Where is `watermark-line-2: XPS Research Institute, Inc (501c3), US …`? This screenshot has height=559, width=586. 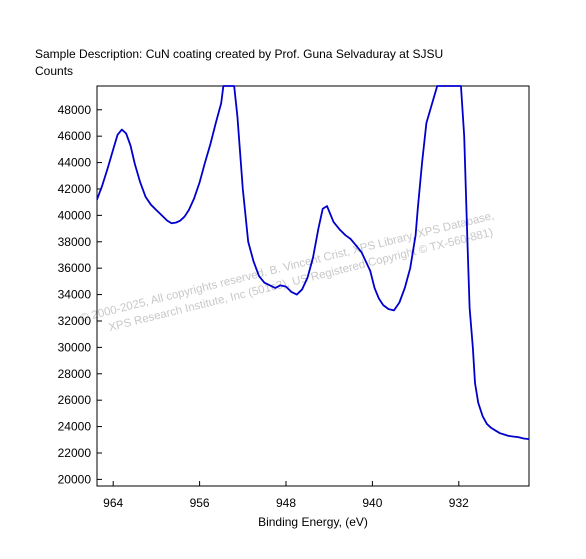
watermark-line-2: XPS Research Institute, Inc (501c3), US … is located at coordinates (301, 280).